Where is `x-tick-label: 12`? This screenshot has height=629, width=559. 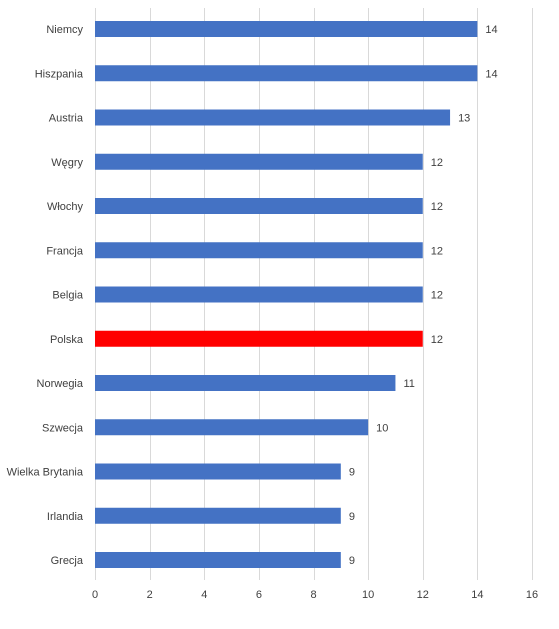
x-tick-label: 12 is located at coordinates (423, 595).